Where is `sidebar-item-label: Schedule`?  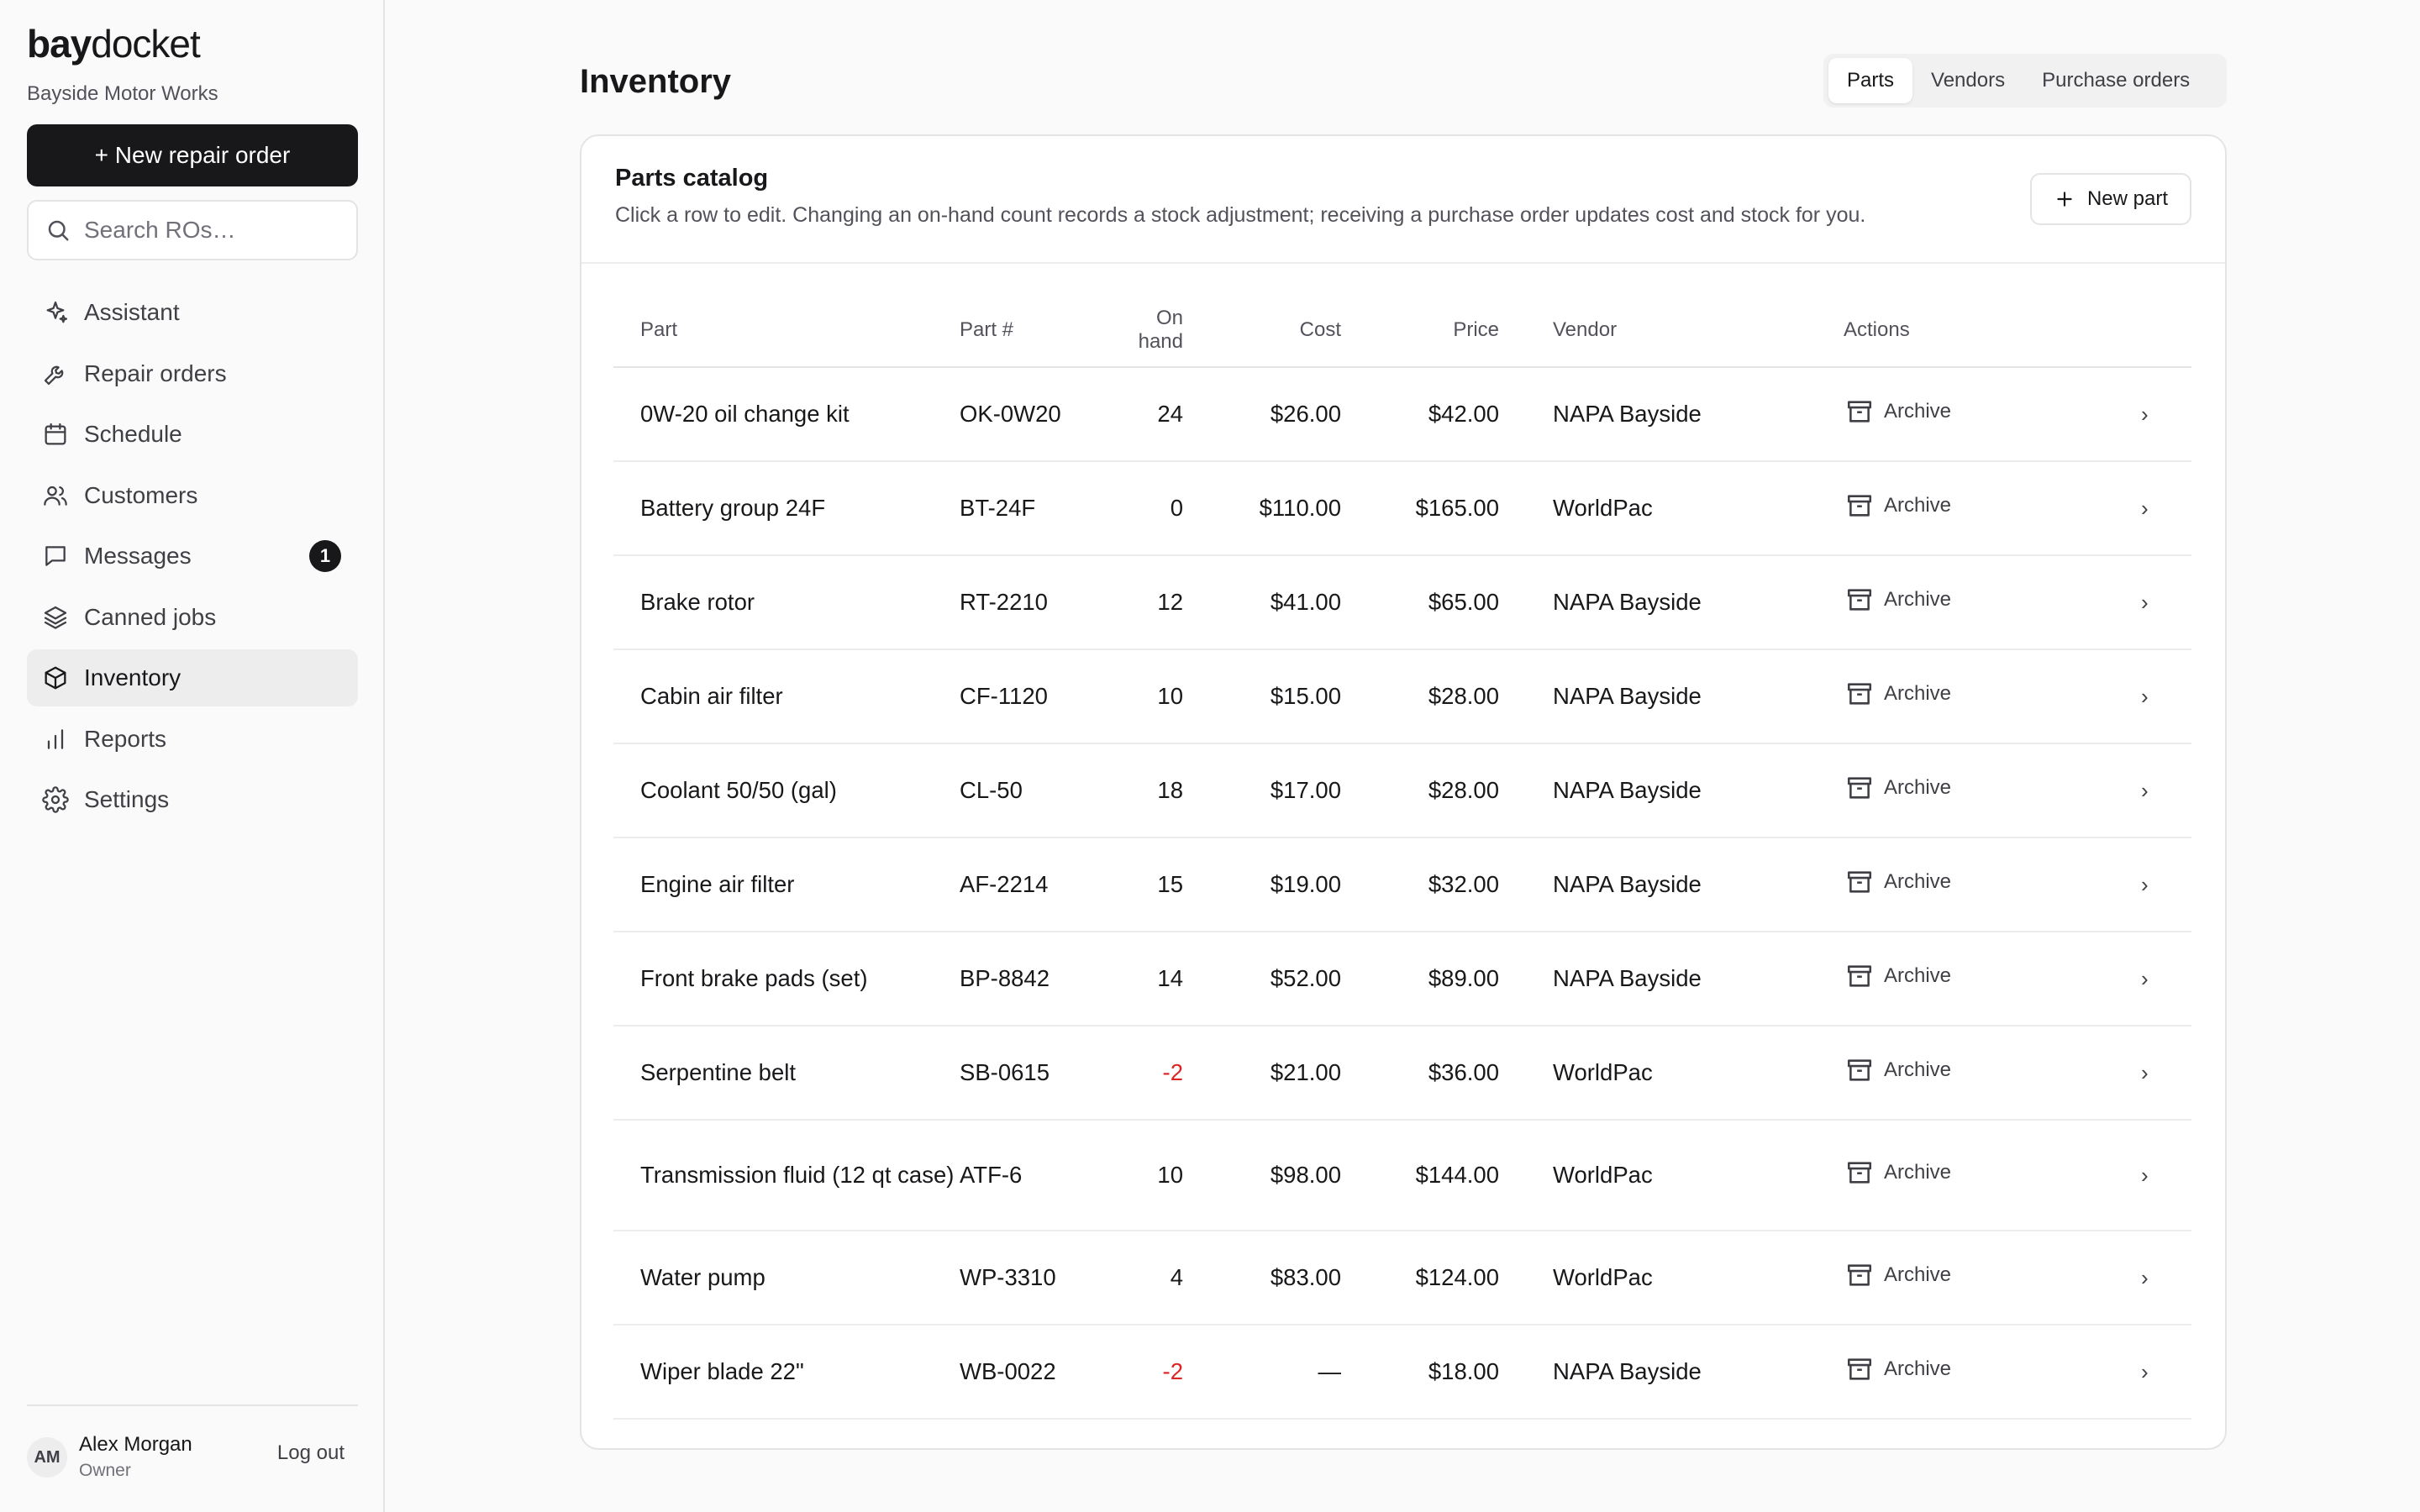 sidebar-item-label: Schedule is located at coordinates (133, 434).